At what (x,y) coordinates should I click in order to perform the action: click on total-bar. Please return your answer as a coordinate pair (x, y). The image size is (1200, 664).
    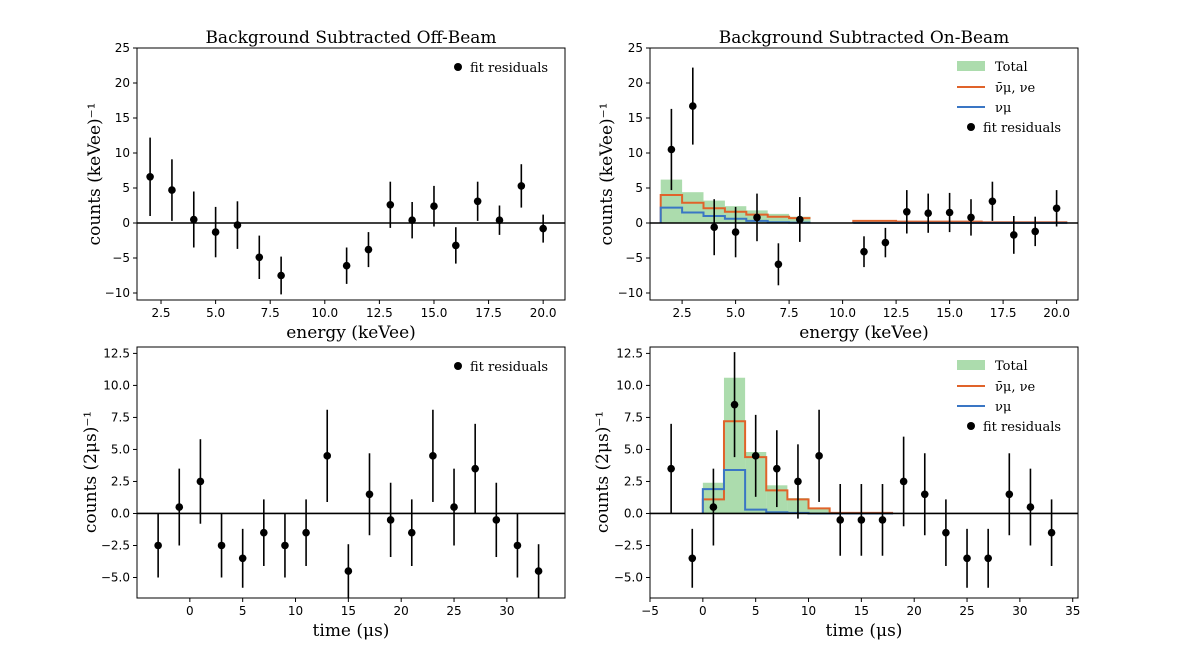
    Looking at the image, I should click on (778, 218).